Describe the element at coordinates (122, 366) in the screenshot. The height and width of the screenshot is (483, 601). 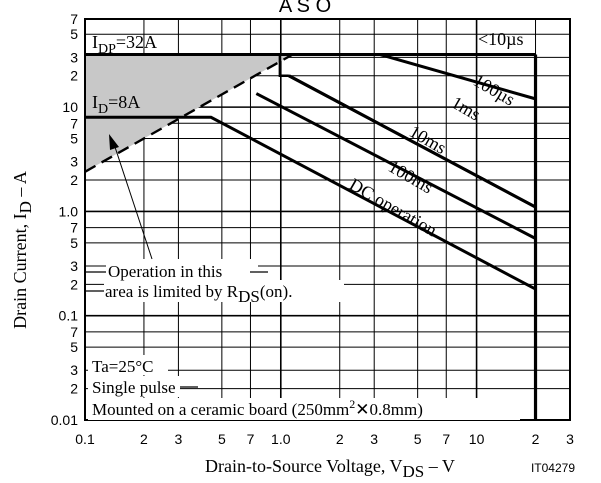
I see `condition-ta: Ta=25°C` at that location.